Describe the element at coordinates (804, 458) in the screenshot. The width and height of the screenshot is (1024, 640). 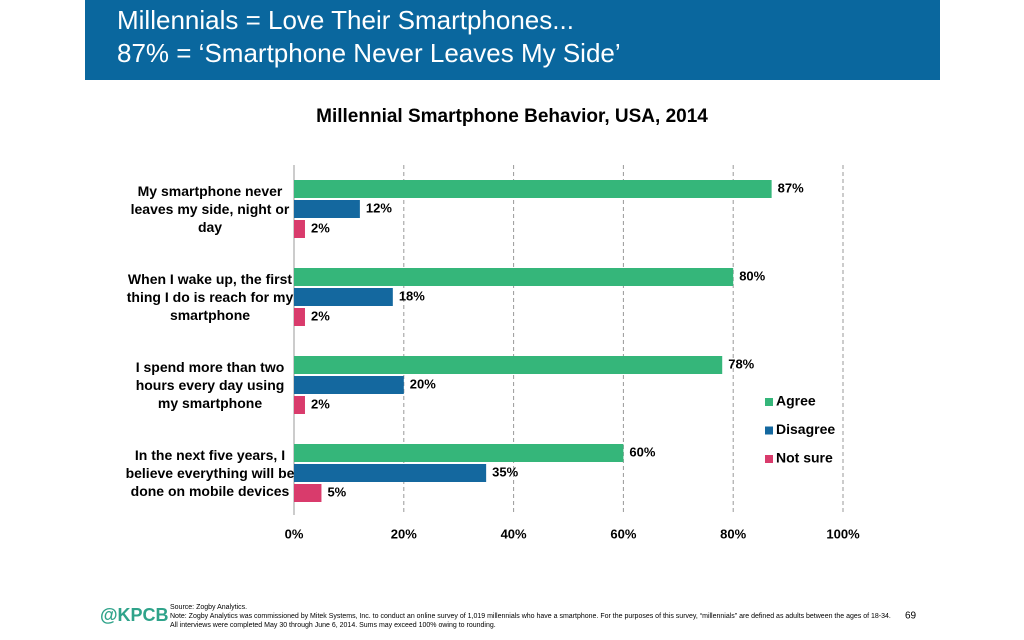
I see `legend-label: Not sure` at that location.